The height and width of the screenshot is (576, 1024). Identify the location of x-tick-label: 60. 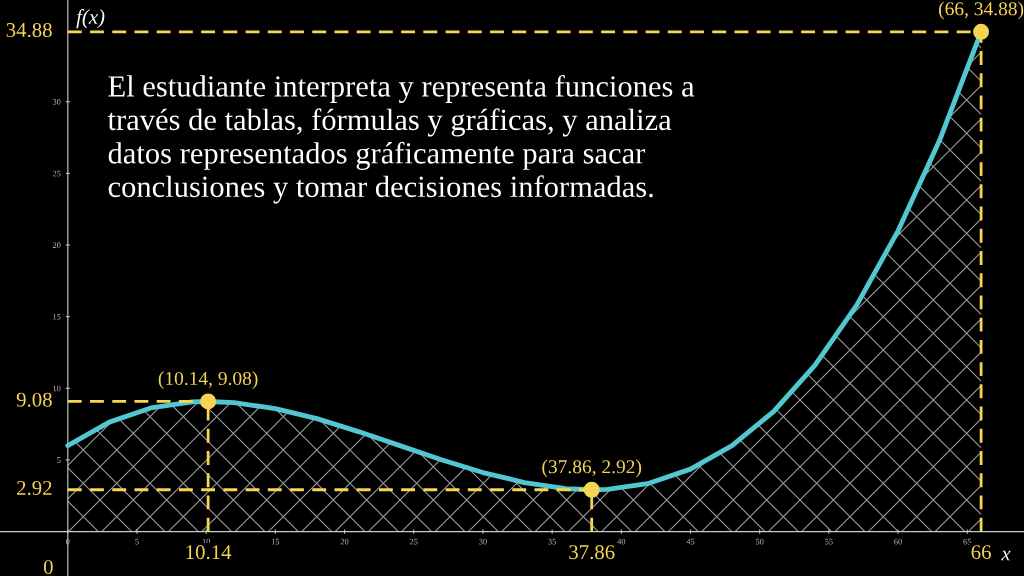
(898, 541).